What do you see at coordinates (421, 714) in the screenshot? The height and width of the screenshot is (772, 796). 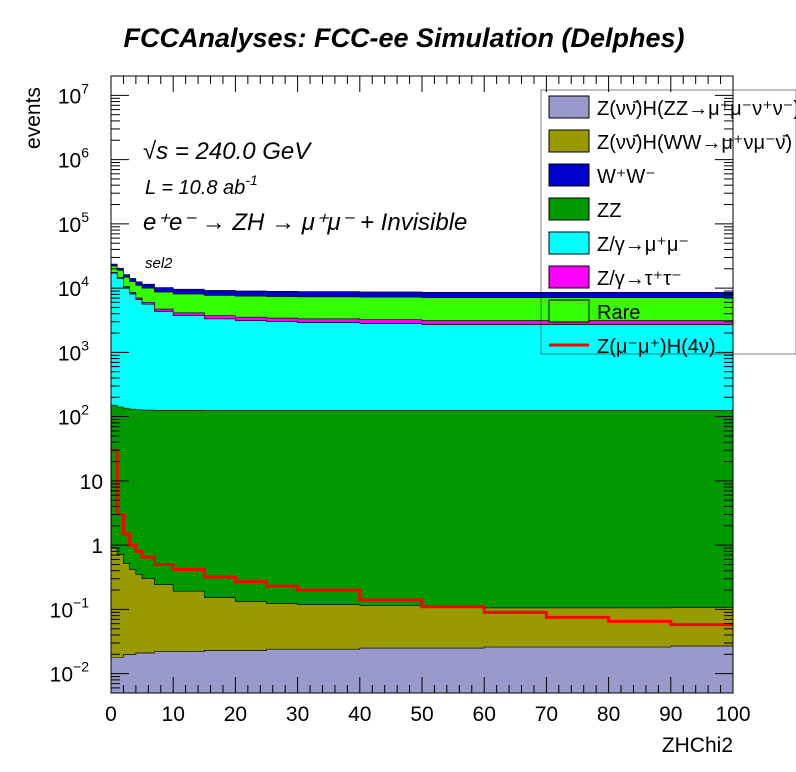 I see `x-tick-label: 50` at bounding box center [421, 714].